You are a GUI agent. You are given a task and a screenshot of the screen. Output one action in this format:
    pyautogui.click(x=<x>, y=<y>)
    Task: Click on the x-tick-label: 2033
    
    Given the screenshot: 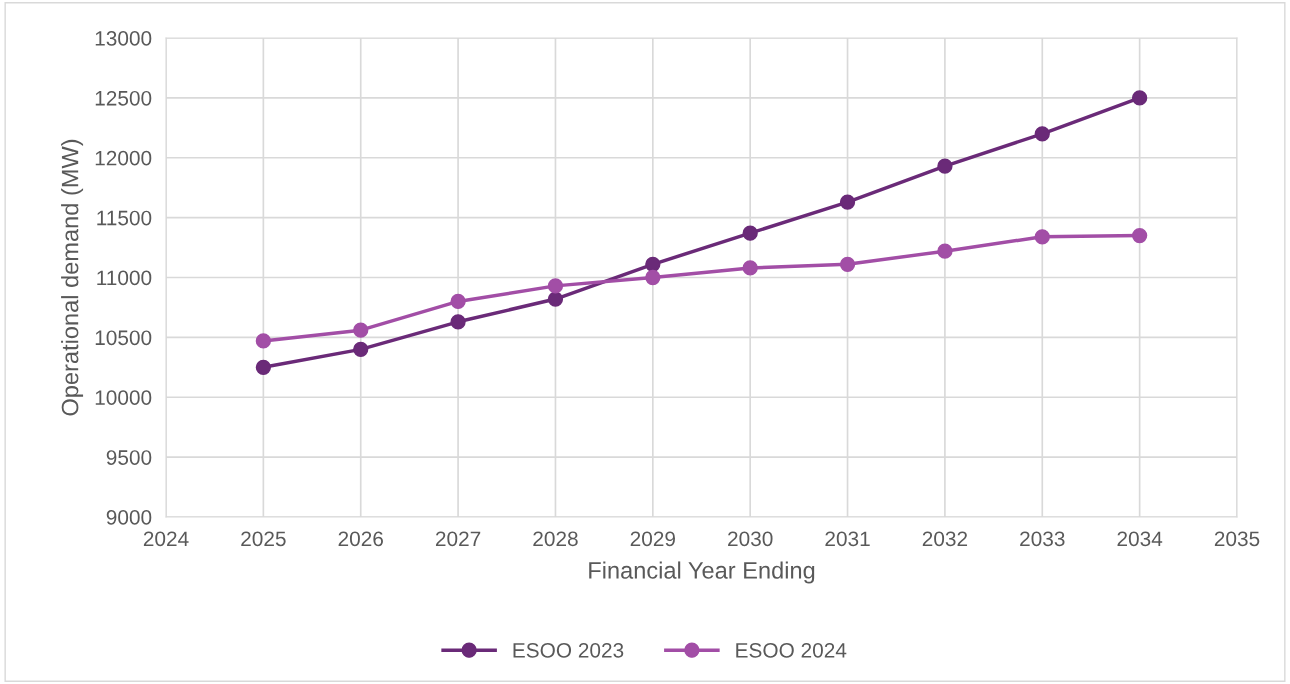 What is the action you would take?
    pyautogui.click(x=1042, y=539)
    